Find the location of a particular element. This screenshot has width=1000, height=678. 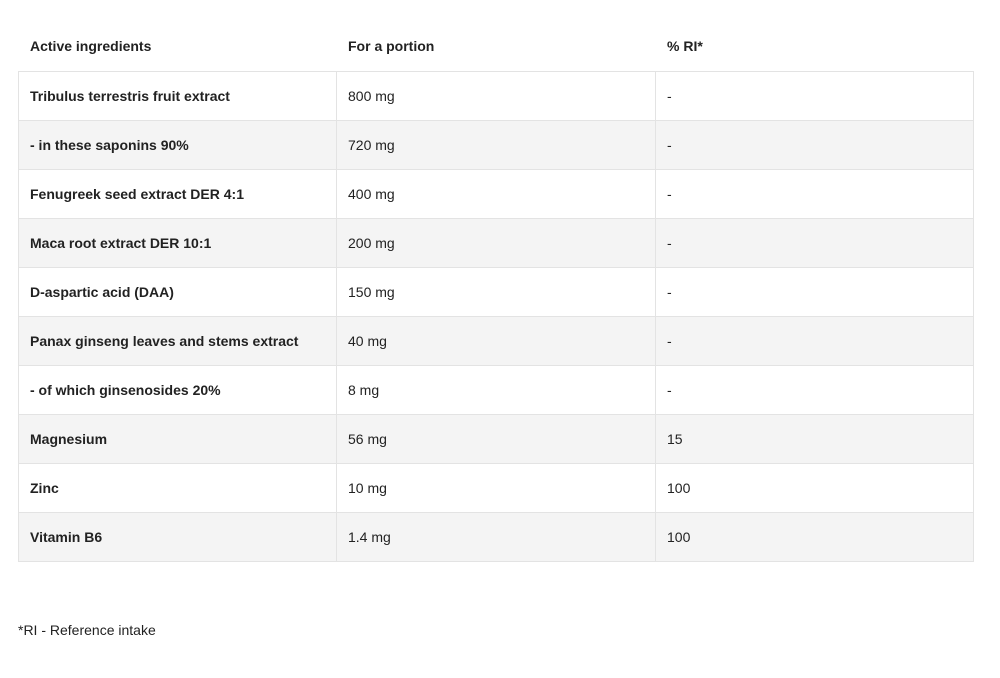

ingredient-name-cell: - of which ginsenosides 20% is located at coordinates (177, 390).